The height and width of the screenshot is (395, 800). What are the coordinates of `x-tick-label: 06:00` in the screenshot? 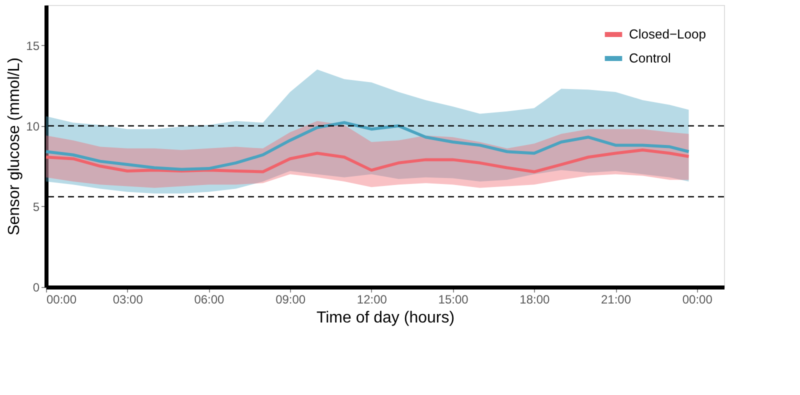 It's located at (209, 299).